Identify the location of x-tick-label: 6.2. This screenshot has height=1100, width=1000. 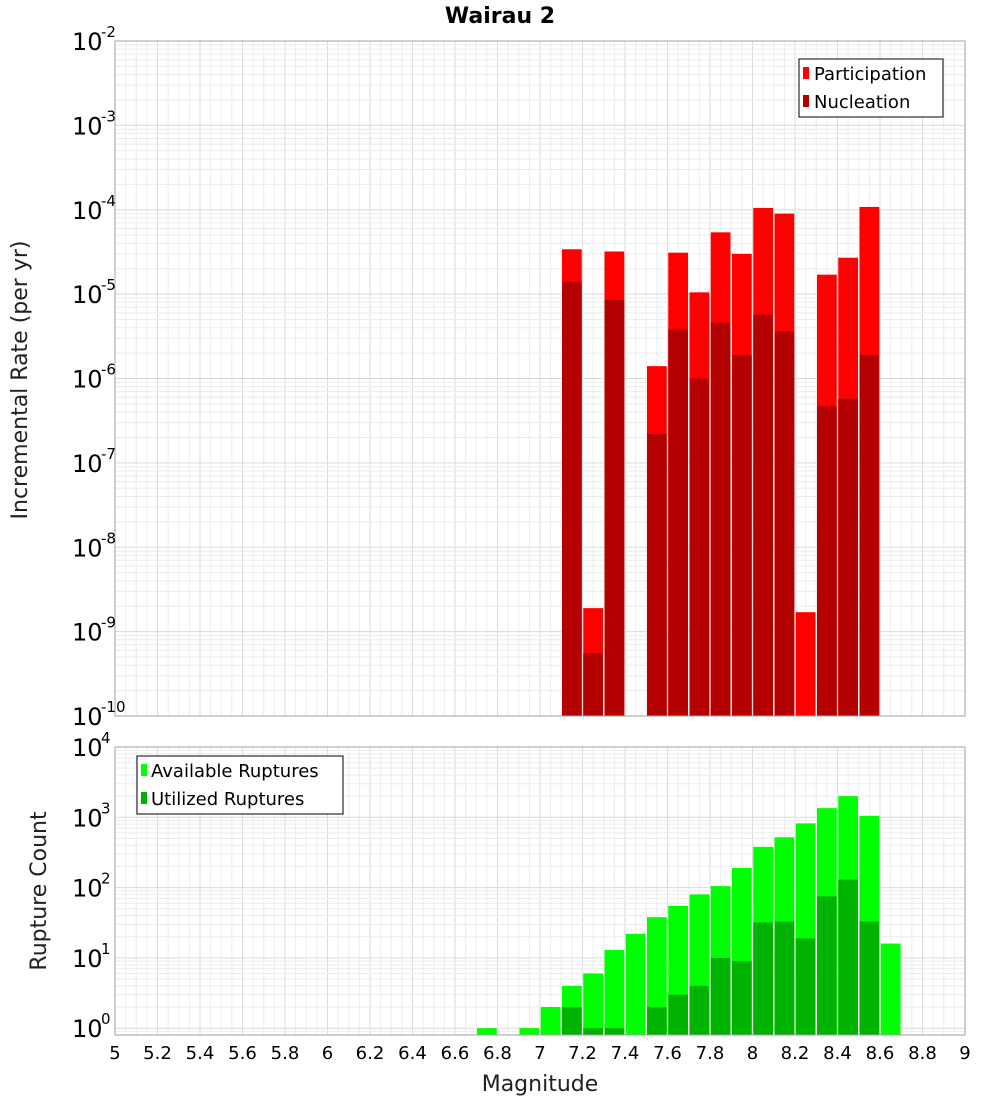
(370, 1053).